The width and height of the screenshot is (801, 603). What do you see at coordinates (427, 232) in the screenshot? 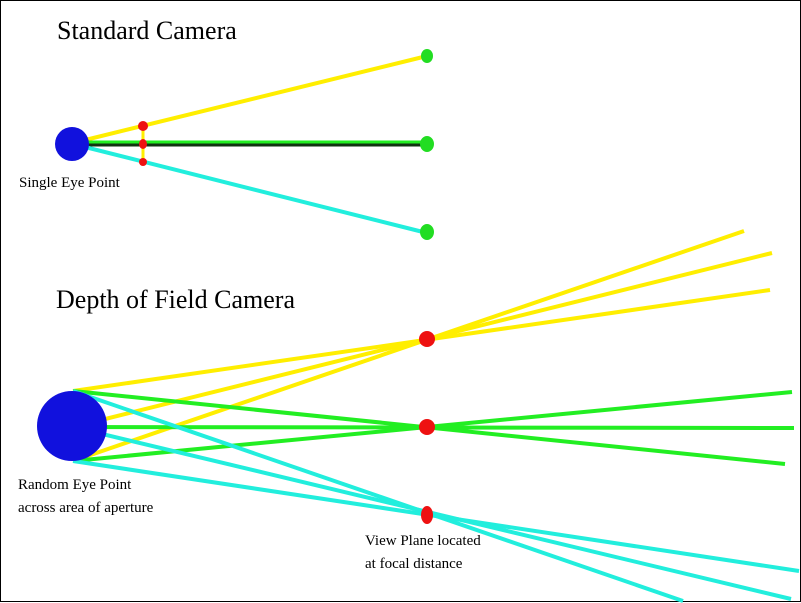
I see `view-point-bottom` at bounding box center [427, 232].